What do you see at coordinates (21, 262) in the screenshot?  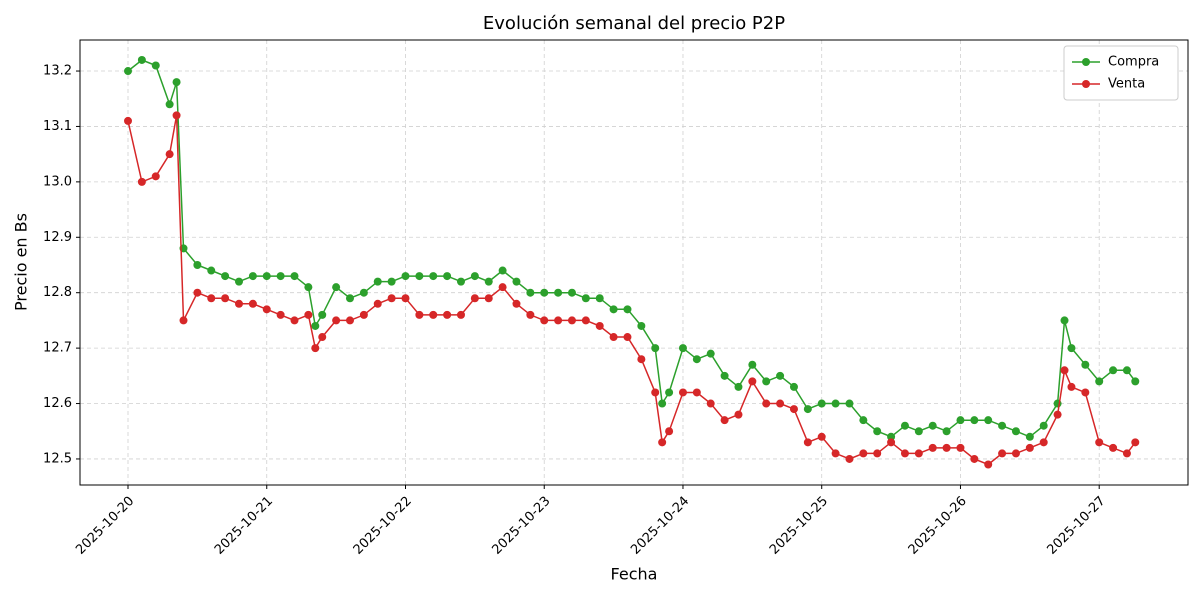 I see `y-axis-label: Precio en Bs` at bounding box center [21, 262].